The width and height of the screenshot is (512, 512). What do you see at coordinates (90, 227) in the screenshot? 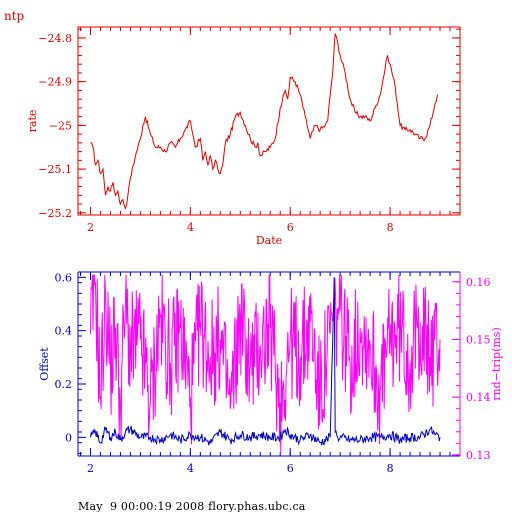
I see `rate-xtick-label: 2` at bounding box center [90, 227].